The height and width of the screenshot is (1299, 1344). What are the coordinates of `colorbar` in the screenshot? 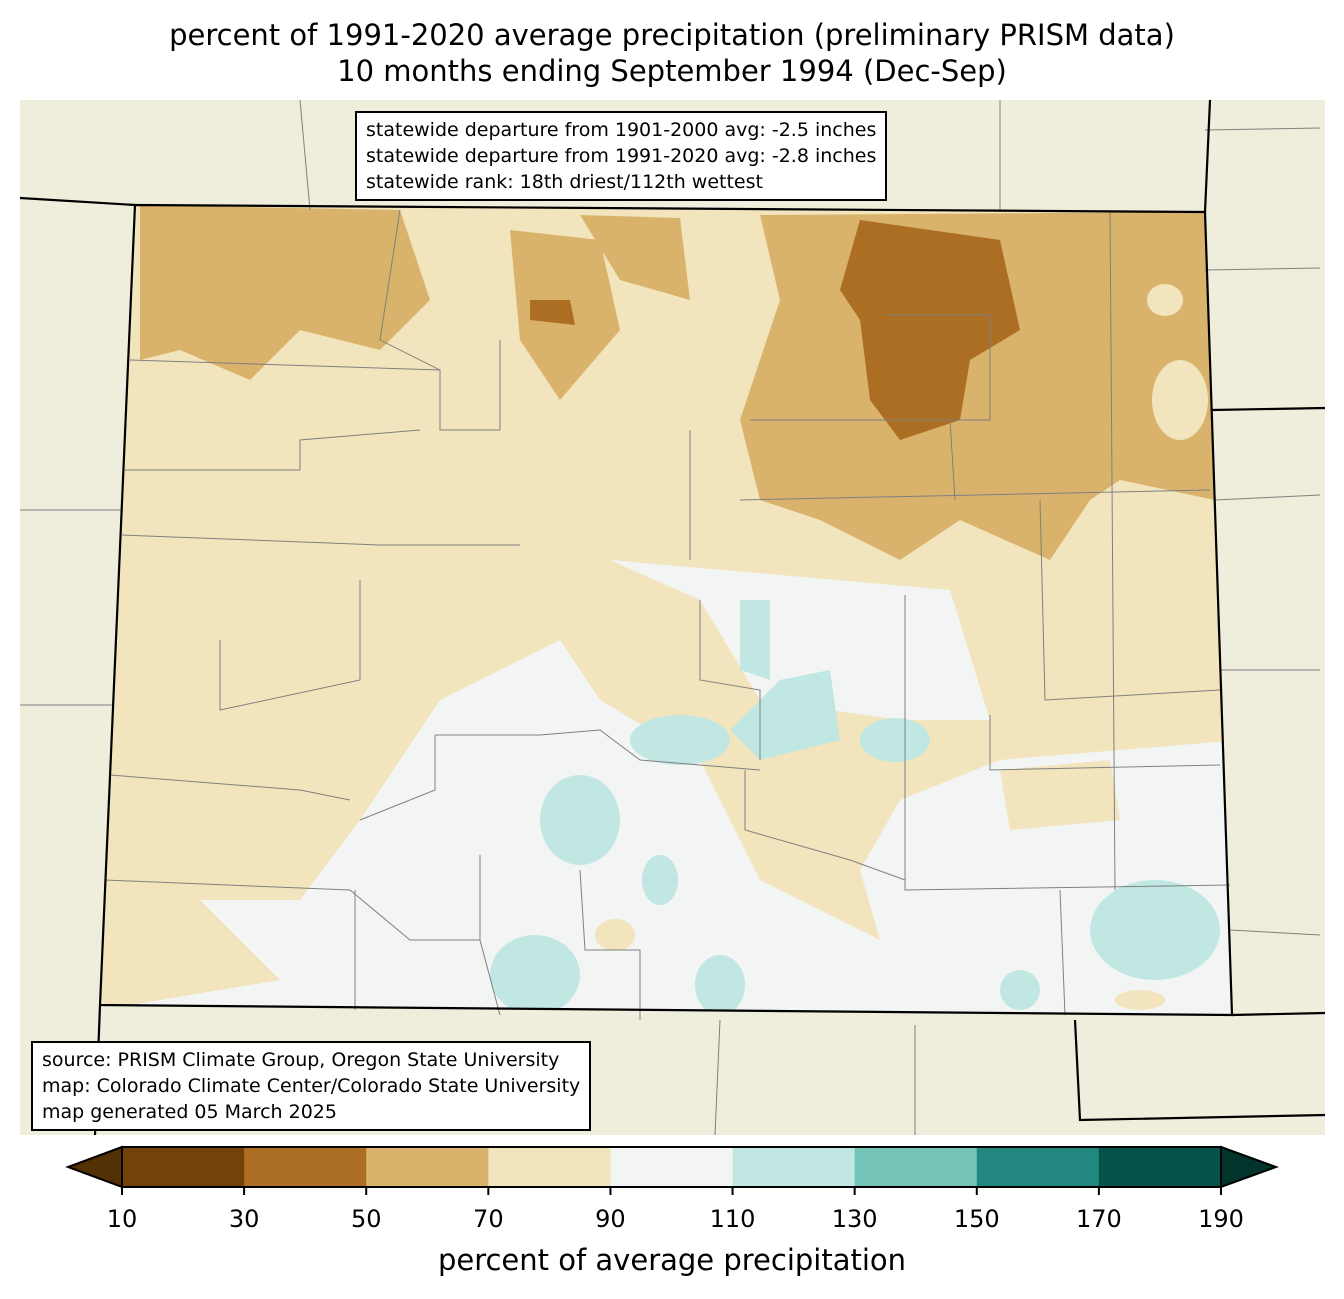 It's located at (672, 1170).